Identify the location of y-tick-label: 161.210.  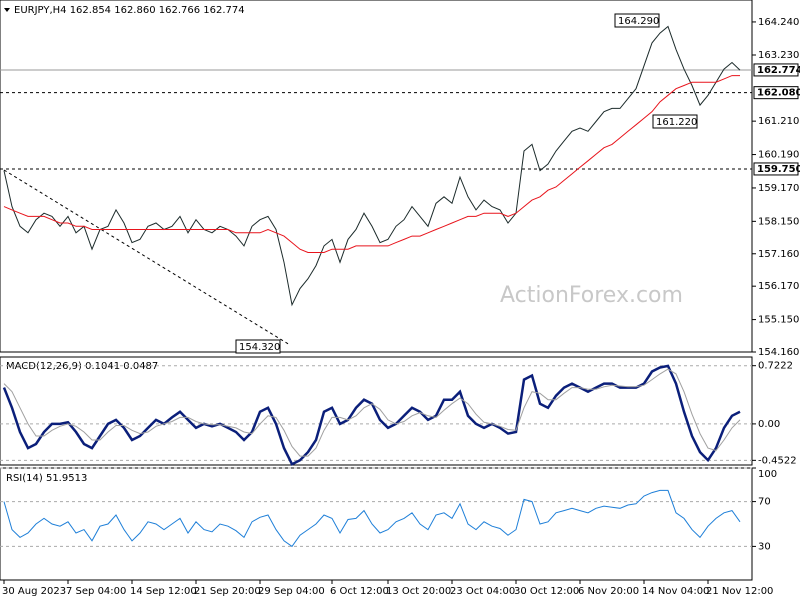
(778, 121).